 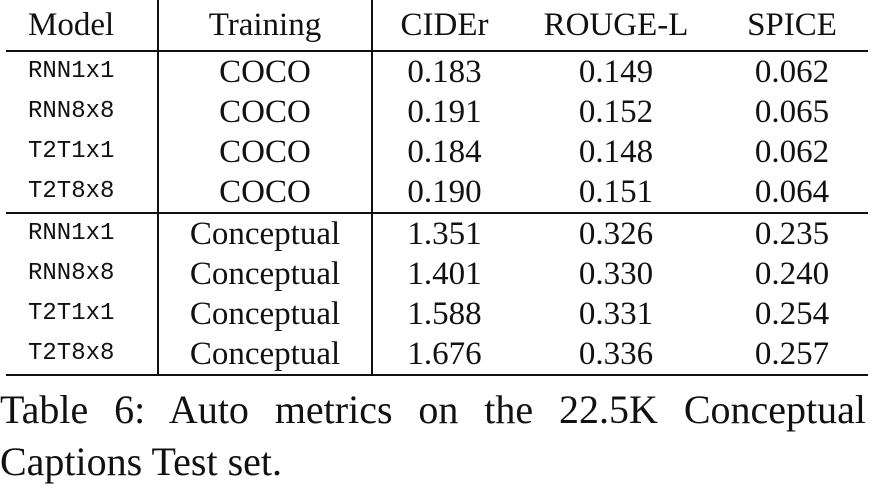 I want to click on table-header-row: Model Training CIDEr ROUGE-L SPICE, so click(x=437, y=26).